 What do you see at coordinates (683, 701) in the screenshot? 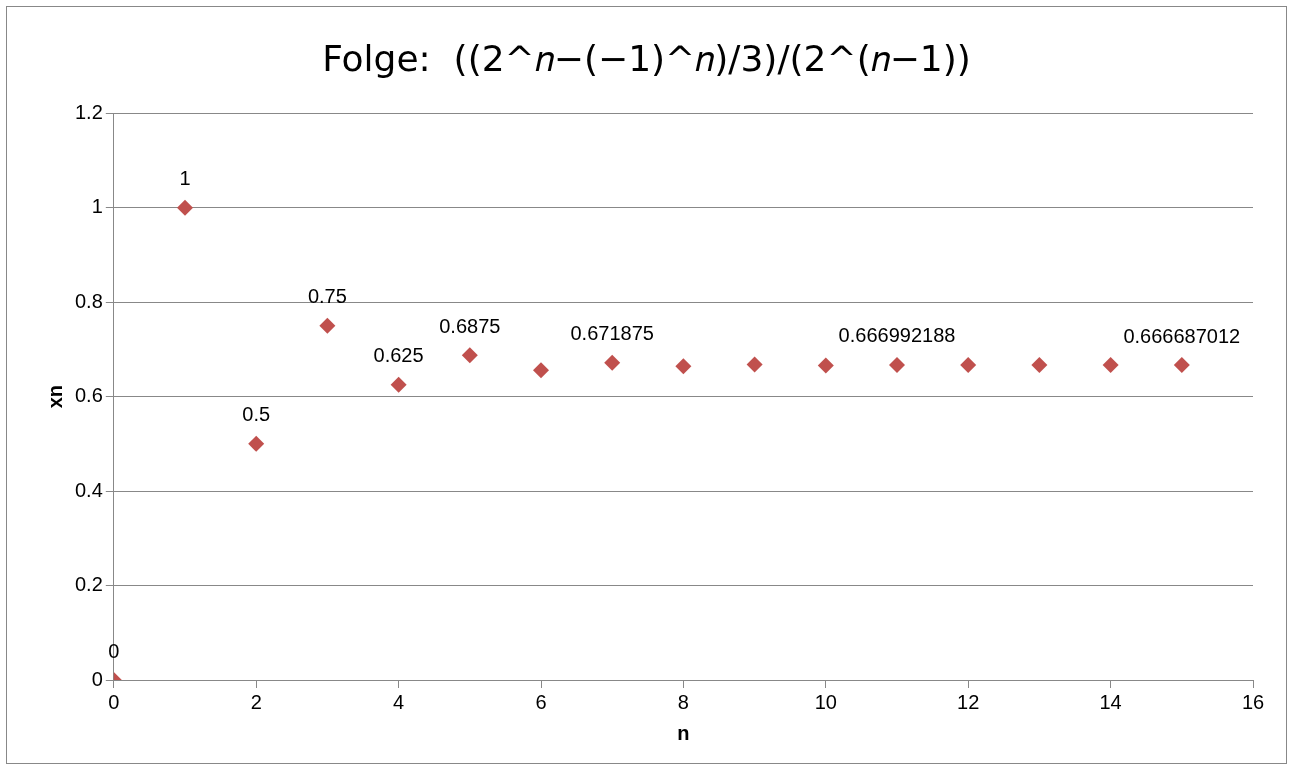
I see `x-tick-label: 8` at bounding box center [683, 701].